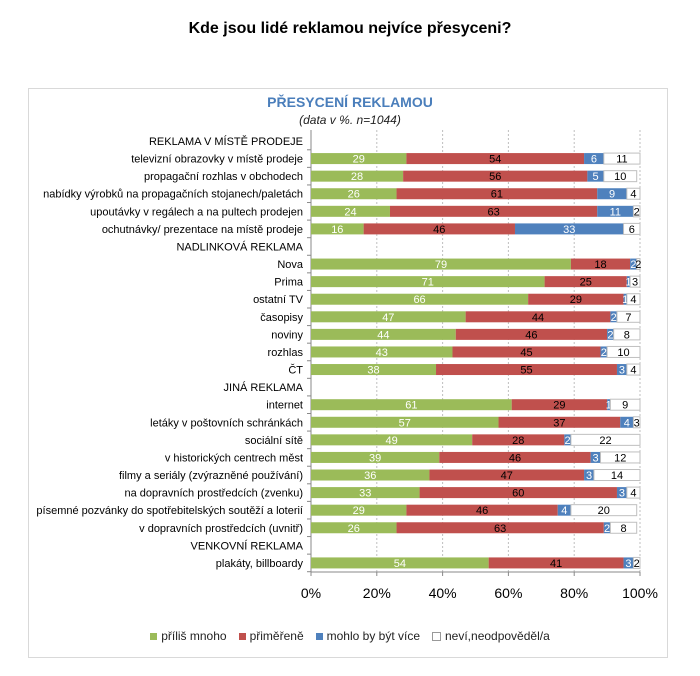 The width and height of the screenshot is (700, 676). Describe the element at coordinates (359, 511) in the screenshot. I see `data-label: 29` at that location.